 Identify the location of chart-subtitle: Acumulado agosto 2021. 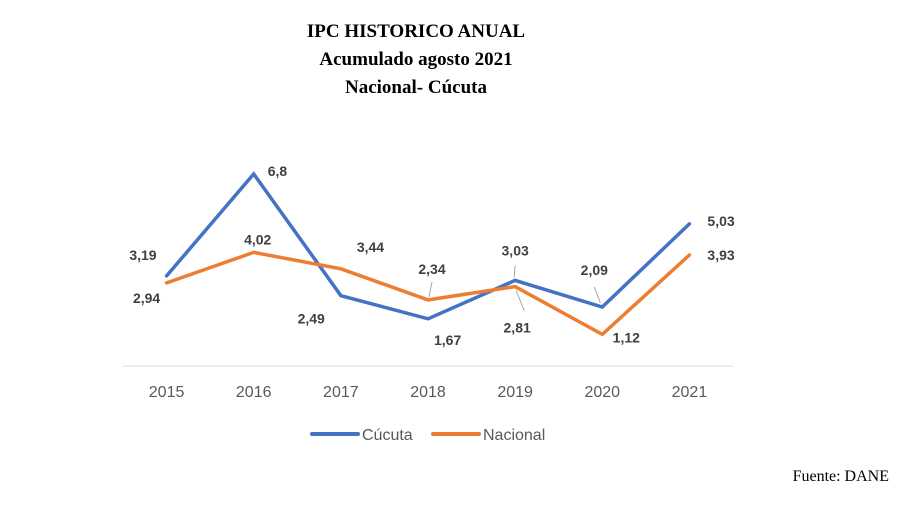
(416, 59).